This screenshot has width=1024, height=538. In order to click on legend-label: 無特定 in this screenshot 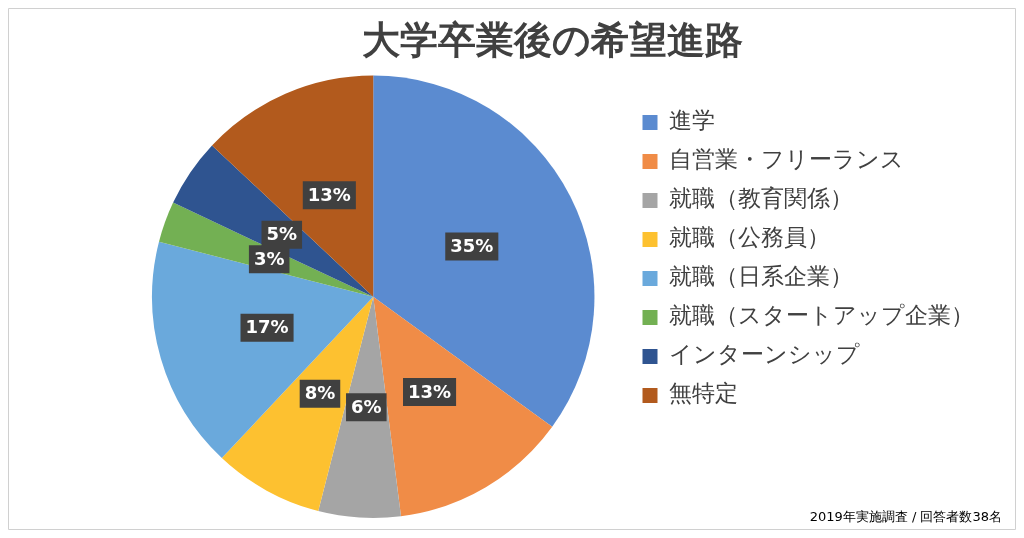, I will do `click(703, 393)`.